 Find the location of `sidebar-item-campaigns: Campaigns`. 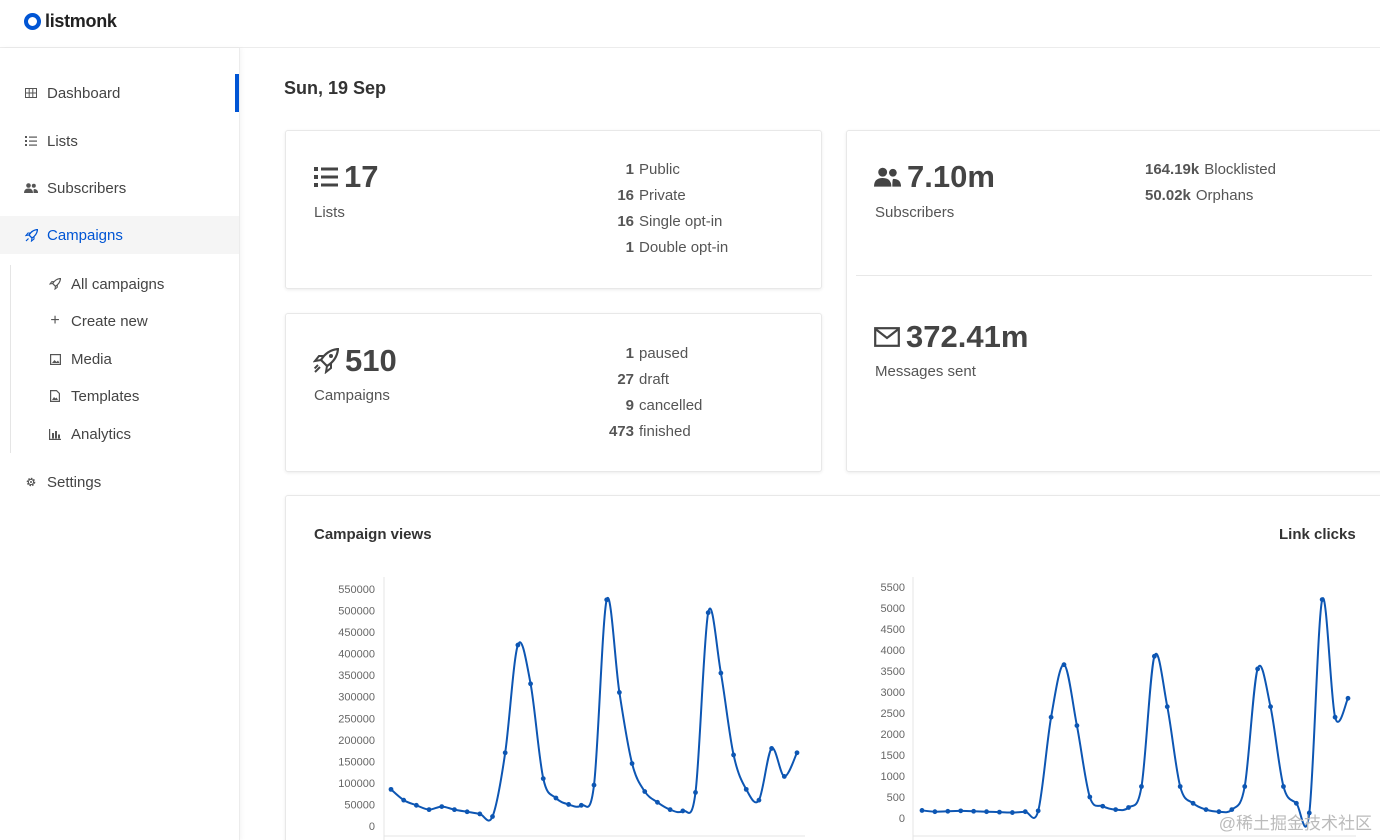

sidebar-item-campaigns: Campaigns is located at coordinates (119, 235).